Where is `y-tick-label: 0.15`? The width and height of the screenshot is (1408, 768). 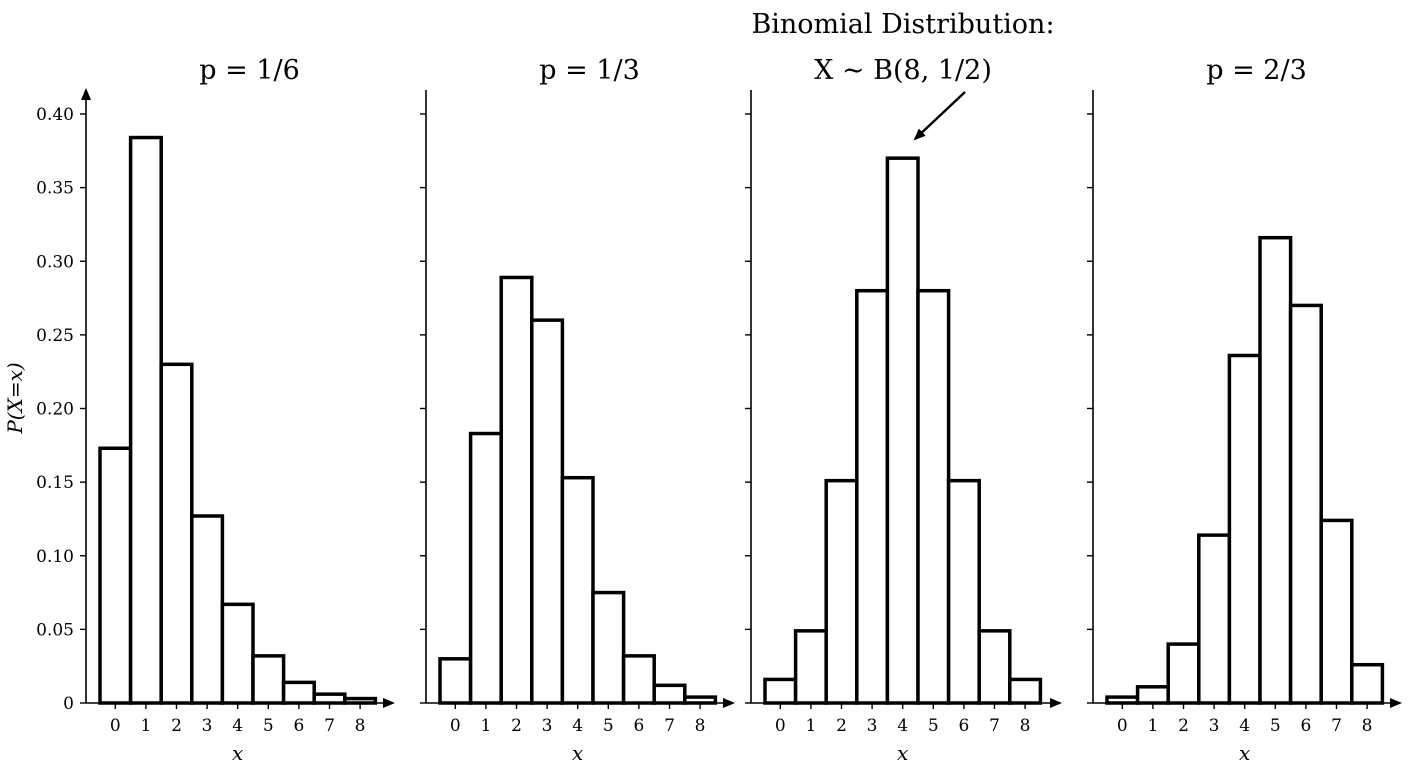
y-tick-label: 0.15 is located at coordinates (55, 483).